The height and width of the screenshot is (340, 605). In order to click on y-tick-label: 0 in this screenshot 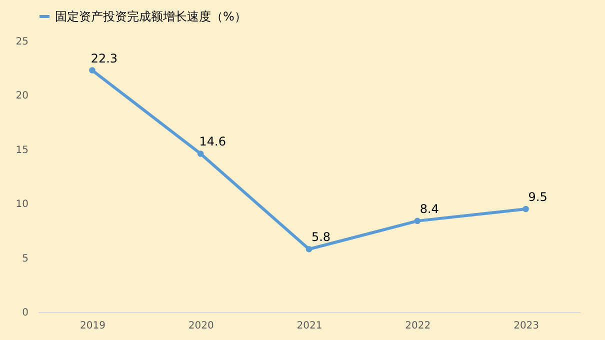, I will do `click(25, 313)`.